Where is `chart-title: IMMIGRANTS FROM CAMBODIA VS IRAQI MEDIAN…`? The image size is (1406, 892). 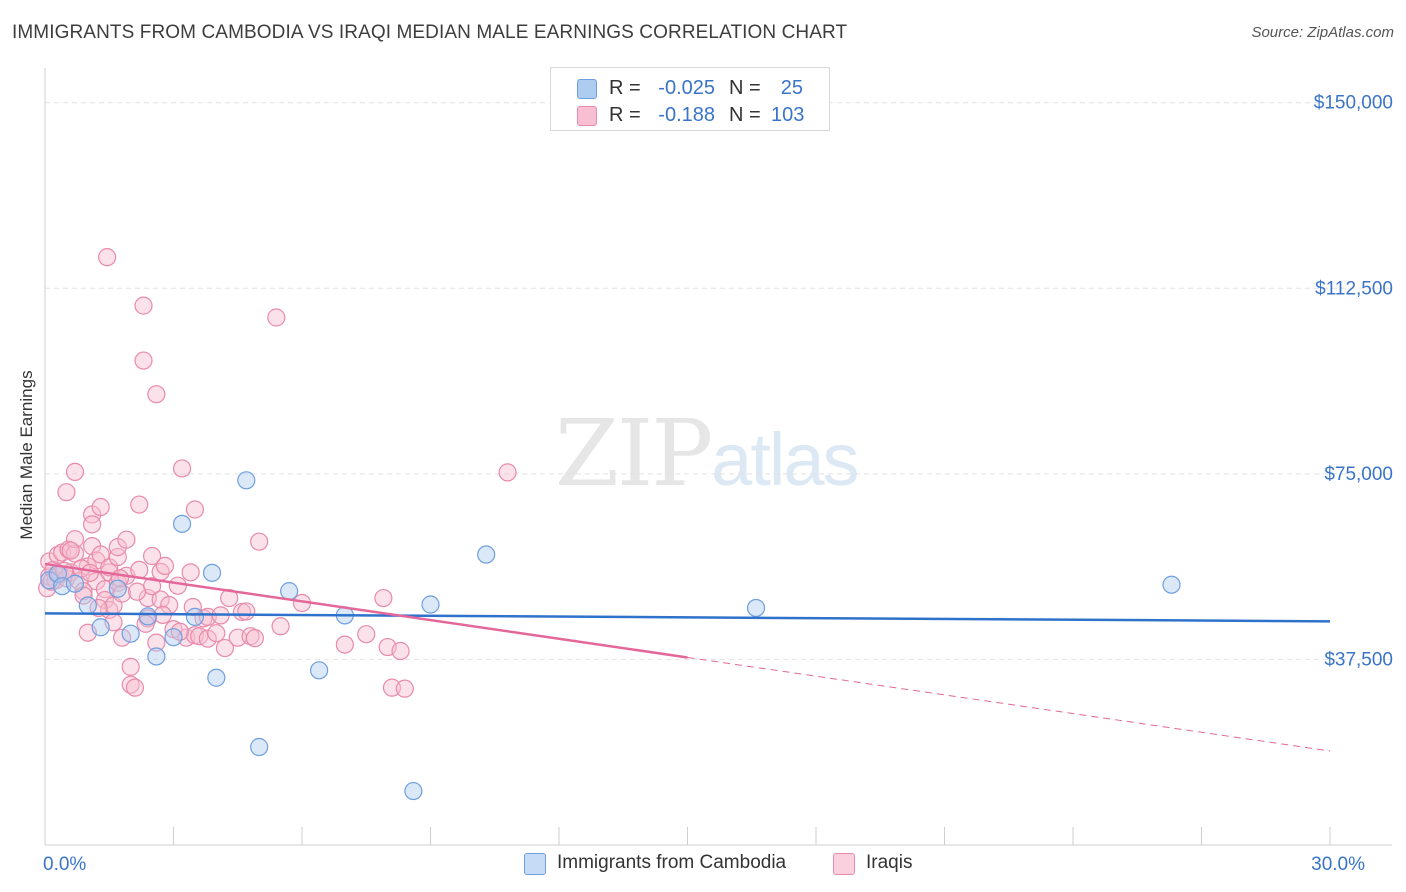
chart-title: IMMIGRANTS FROM CAMBODIA VS IRAQI MEDIAN… is located at coordinates (430, 32).